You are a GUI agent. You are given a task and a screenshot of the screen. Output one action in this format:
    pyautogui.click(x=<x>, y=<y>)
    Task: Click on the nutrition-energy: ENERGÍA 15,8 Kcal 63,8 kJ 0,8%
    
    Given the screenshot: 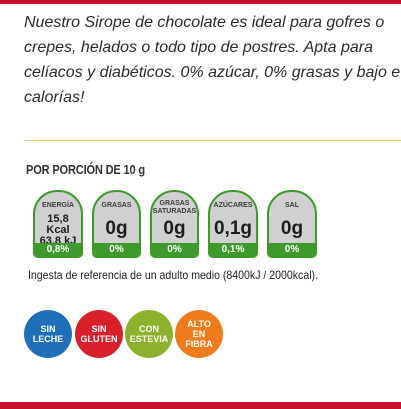 What is the action you would take?
    pyautogui.click(x=58, y=224)
    